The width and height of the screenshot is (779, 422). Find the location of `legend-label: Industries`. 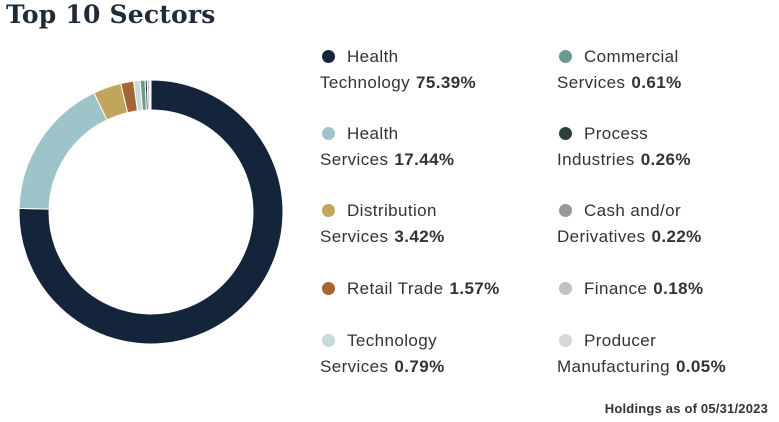

legend-label: Industries is located at coordinates (596, 159).